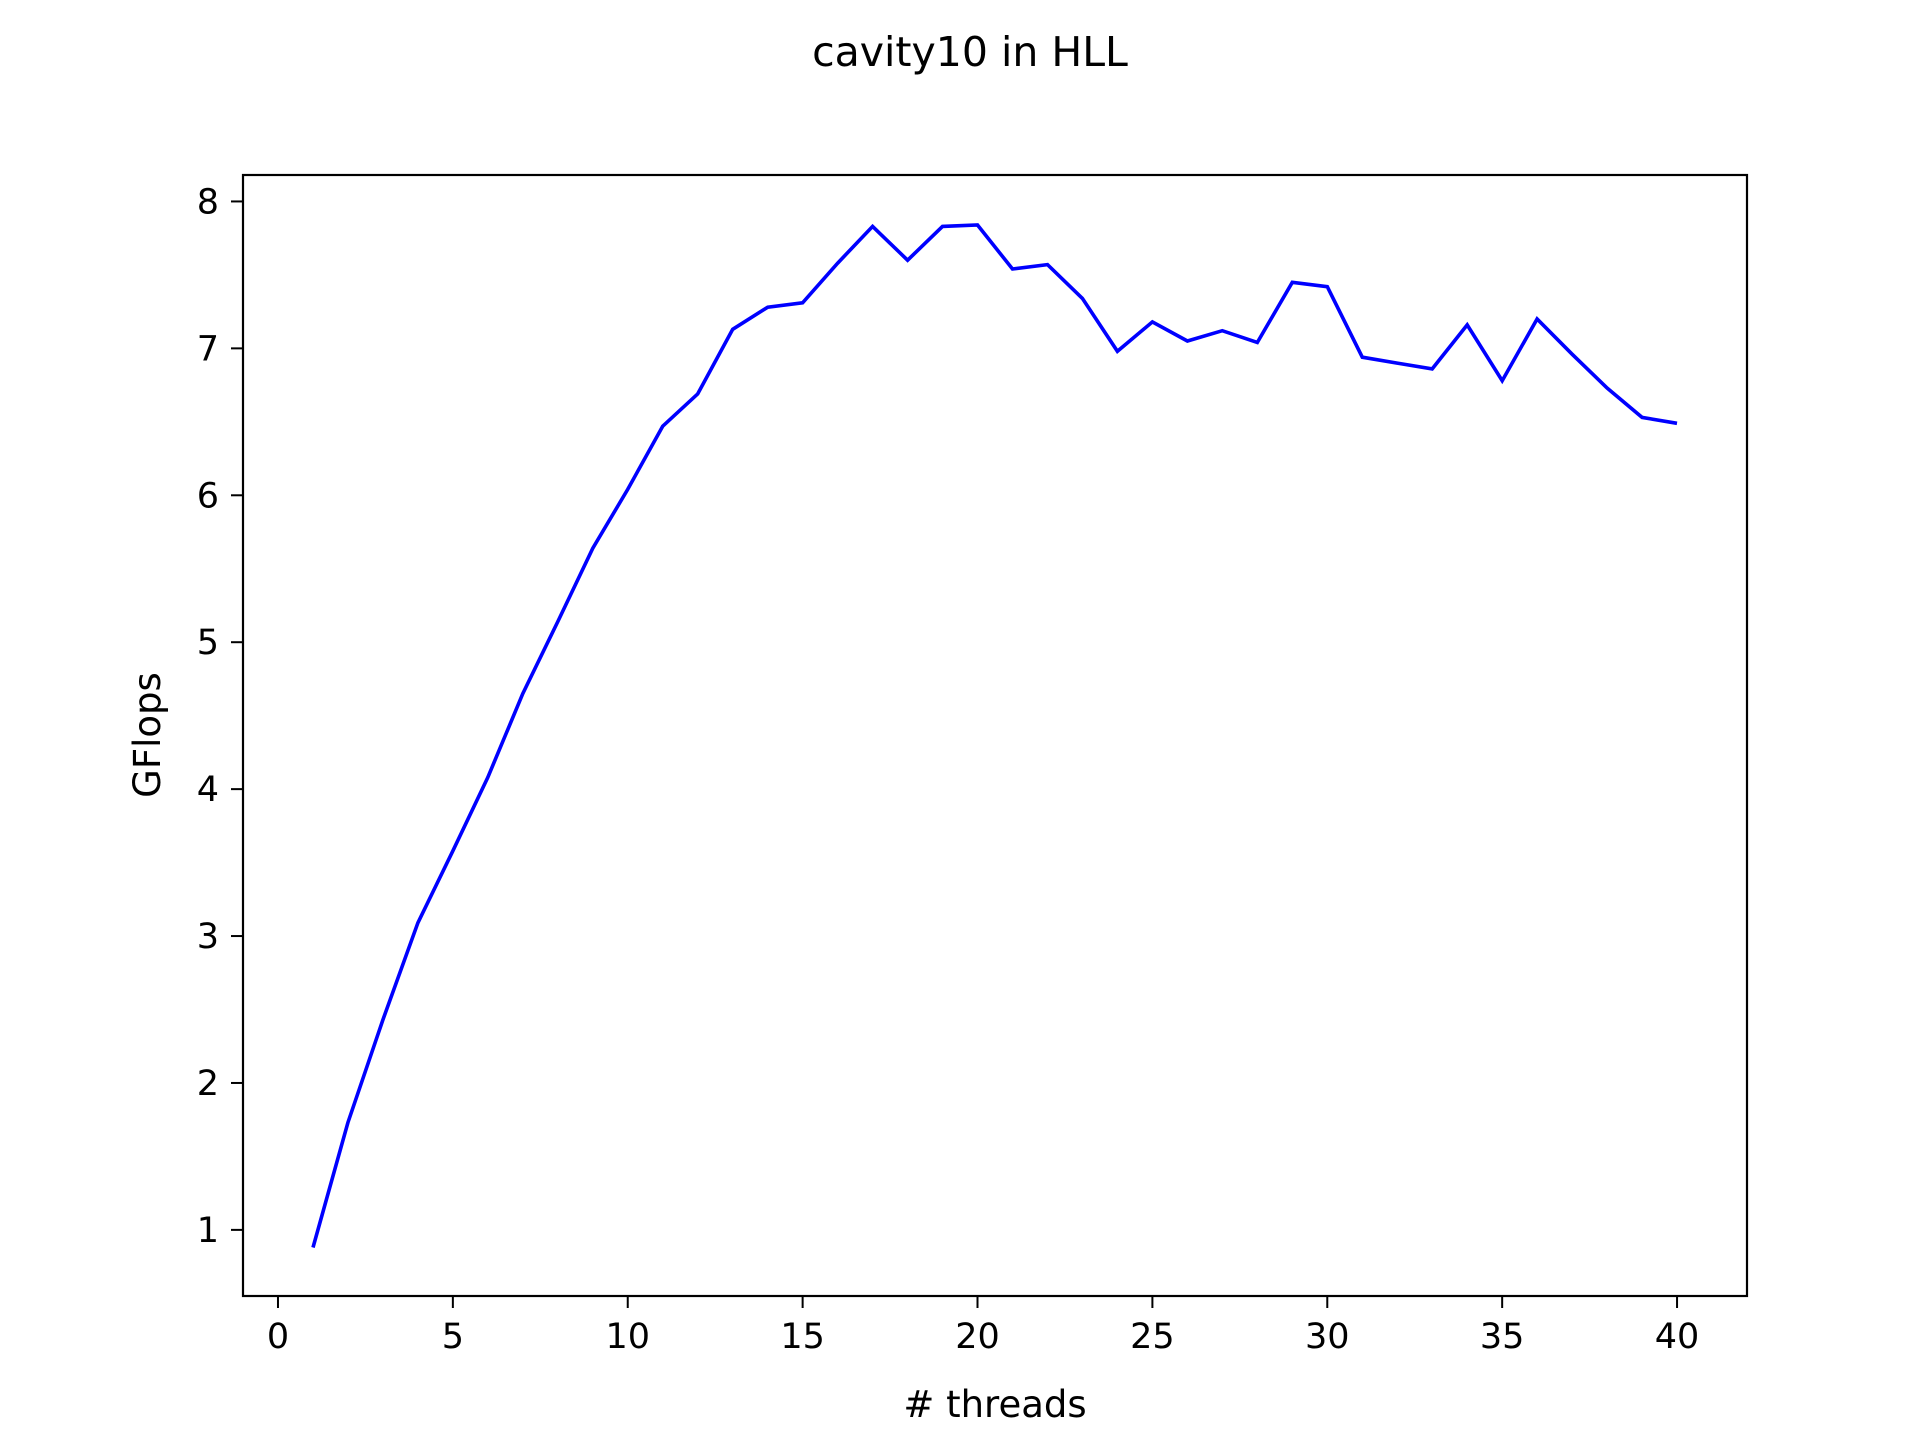  I want to click on x-tick-label: 15, so click(802, 1337).